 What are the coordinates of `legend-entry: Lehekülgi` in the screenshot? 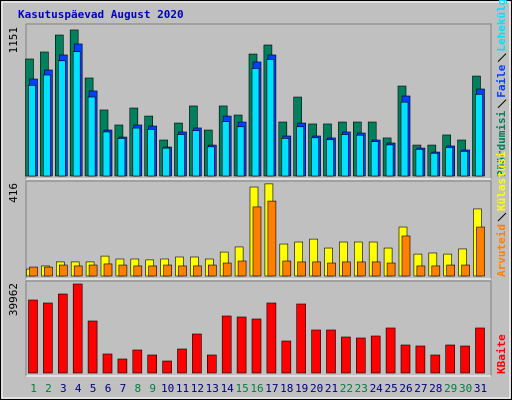 It's located at (501, 26).